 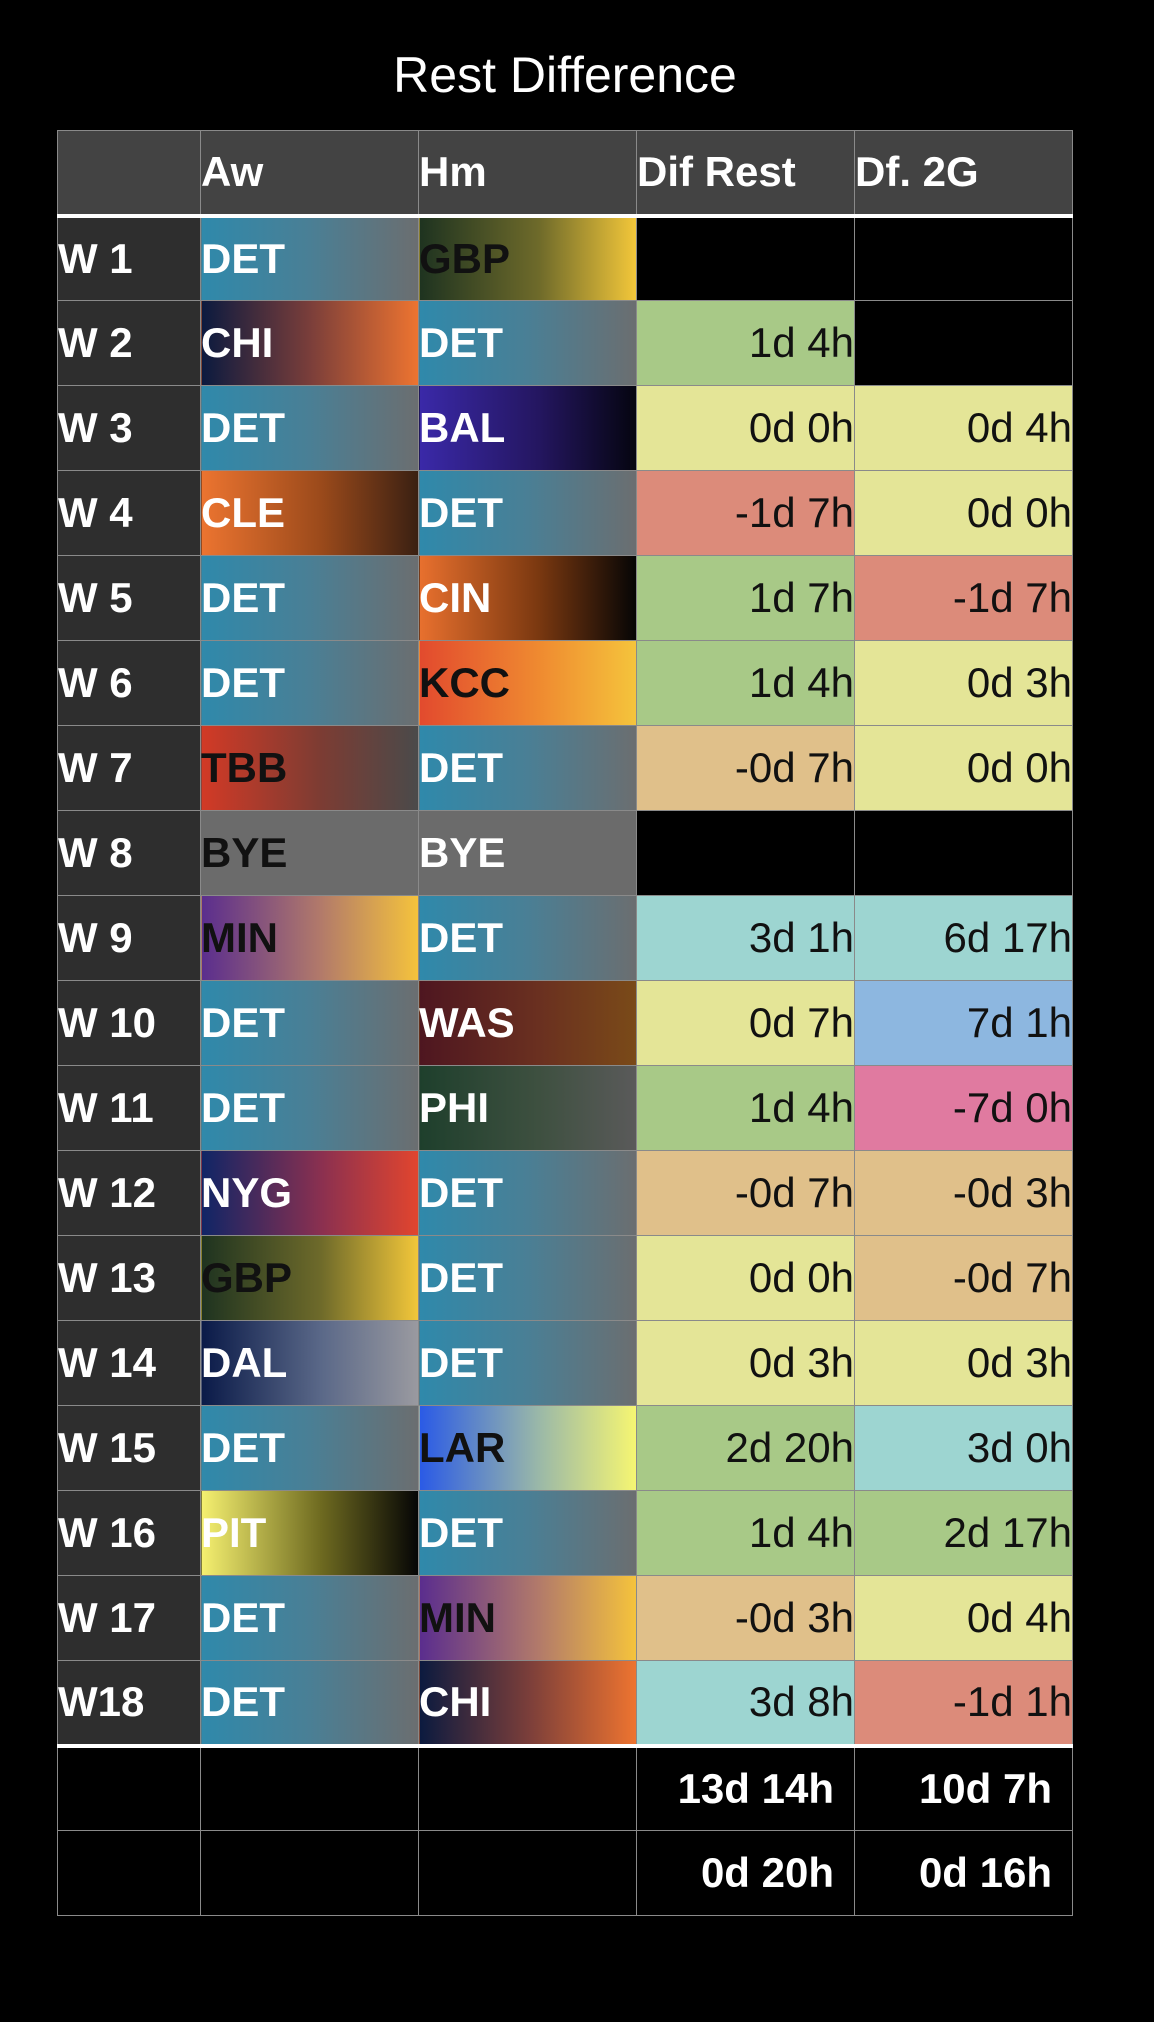 I want to click on header-dif-rest: Dif Rest, so click(x=745, y=173).